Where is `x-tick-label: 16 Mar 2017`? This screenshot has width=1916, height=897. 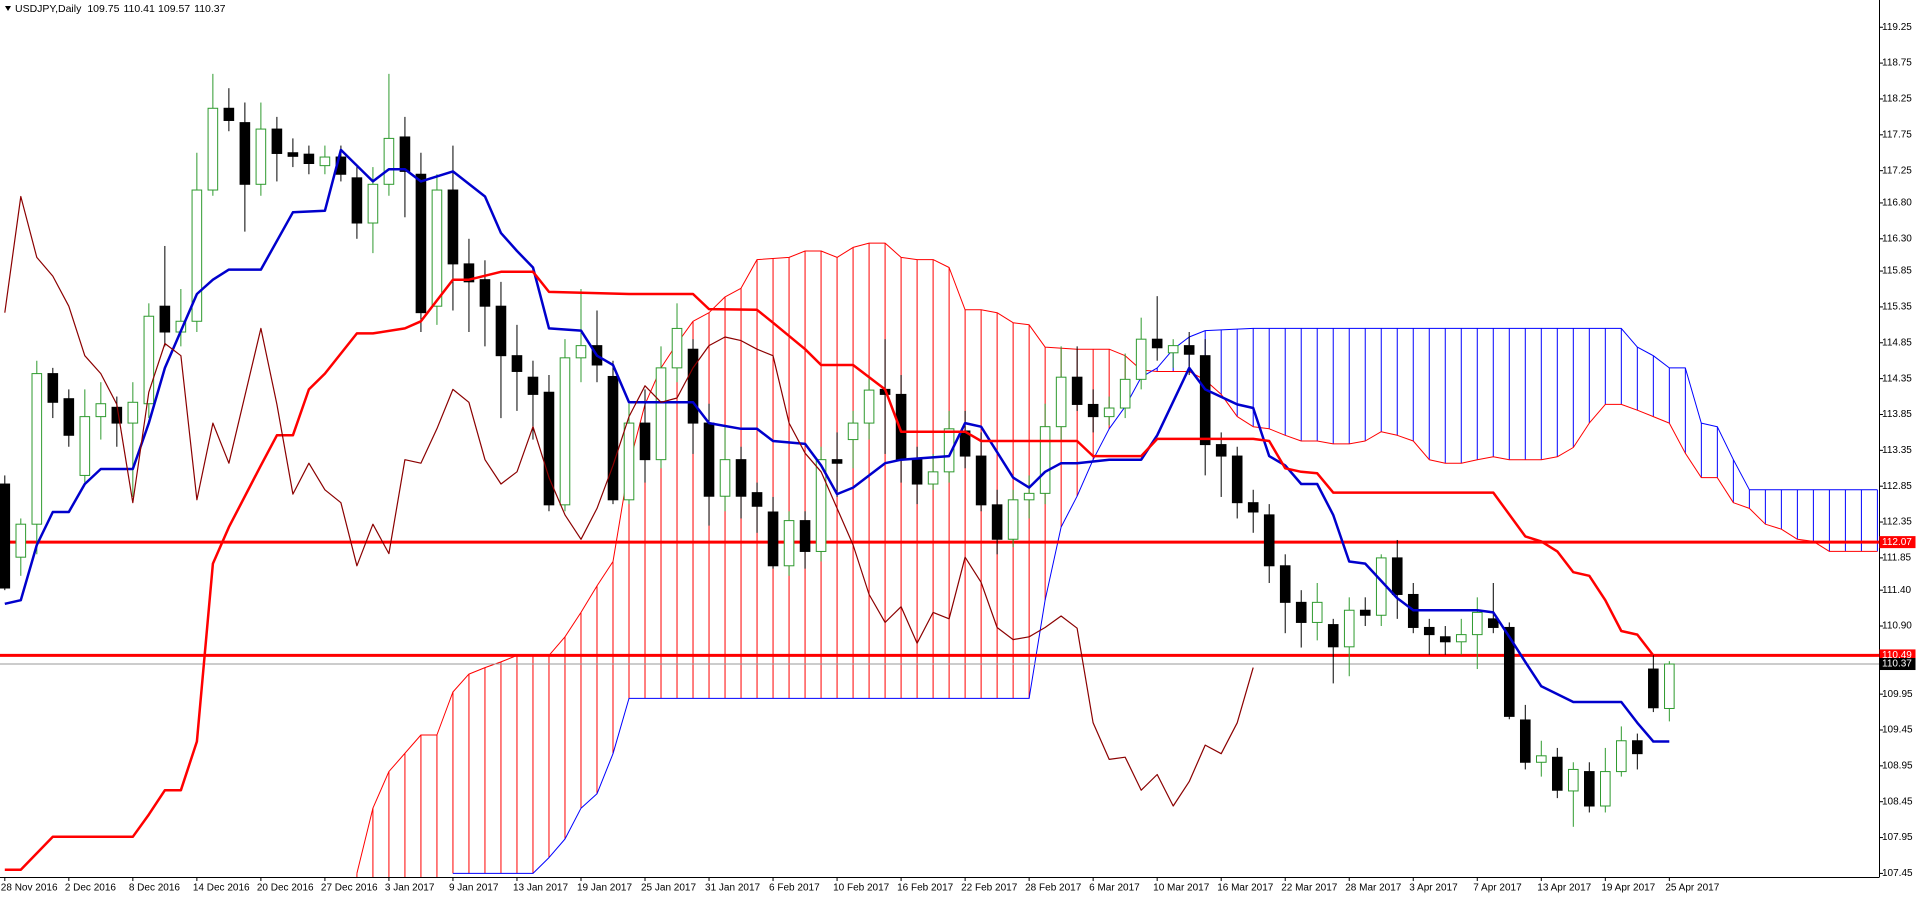 x-tick-label: 16 Mar 2017 is located at coordinates (1245, 888).